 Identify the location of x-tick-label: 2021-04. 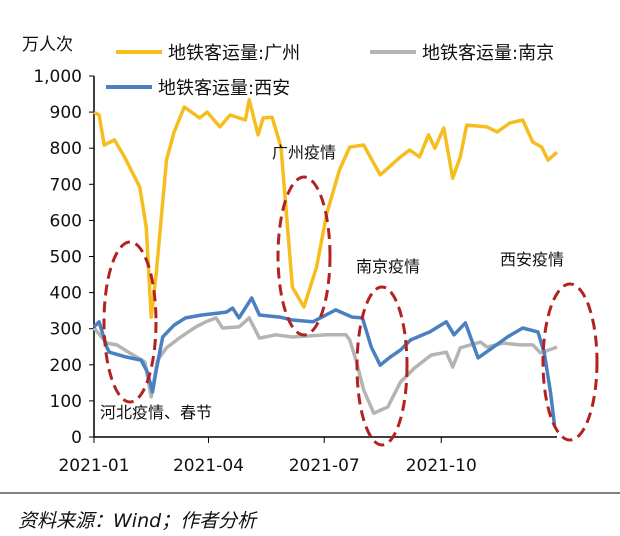
(208, 466).